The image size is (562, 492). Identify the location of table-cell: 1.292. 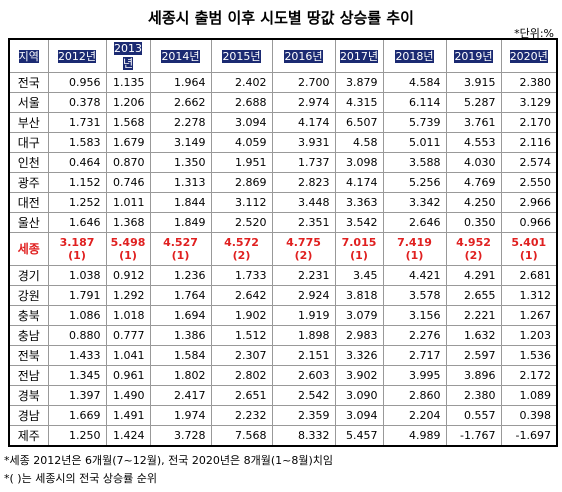
(128, 295).